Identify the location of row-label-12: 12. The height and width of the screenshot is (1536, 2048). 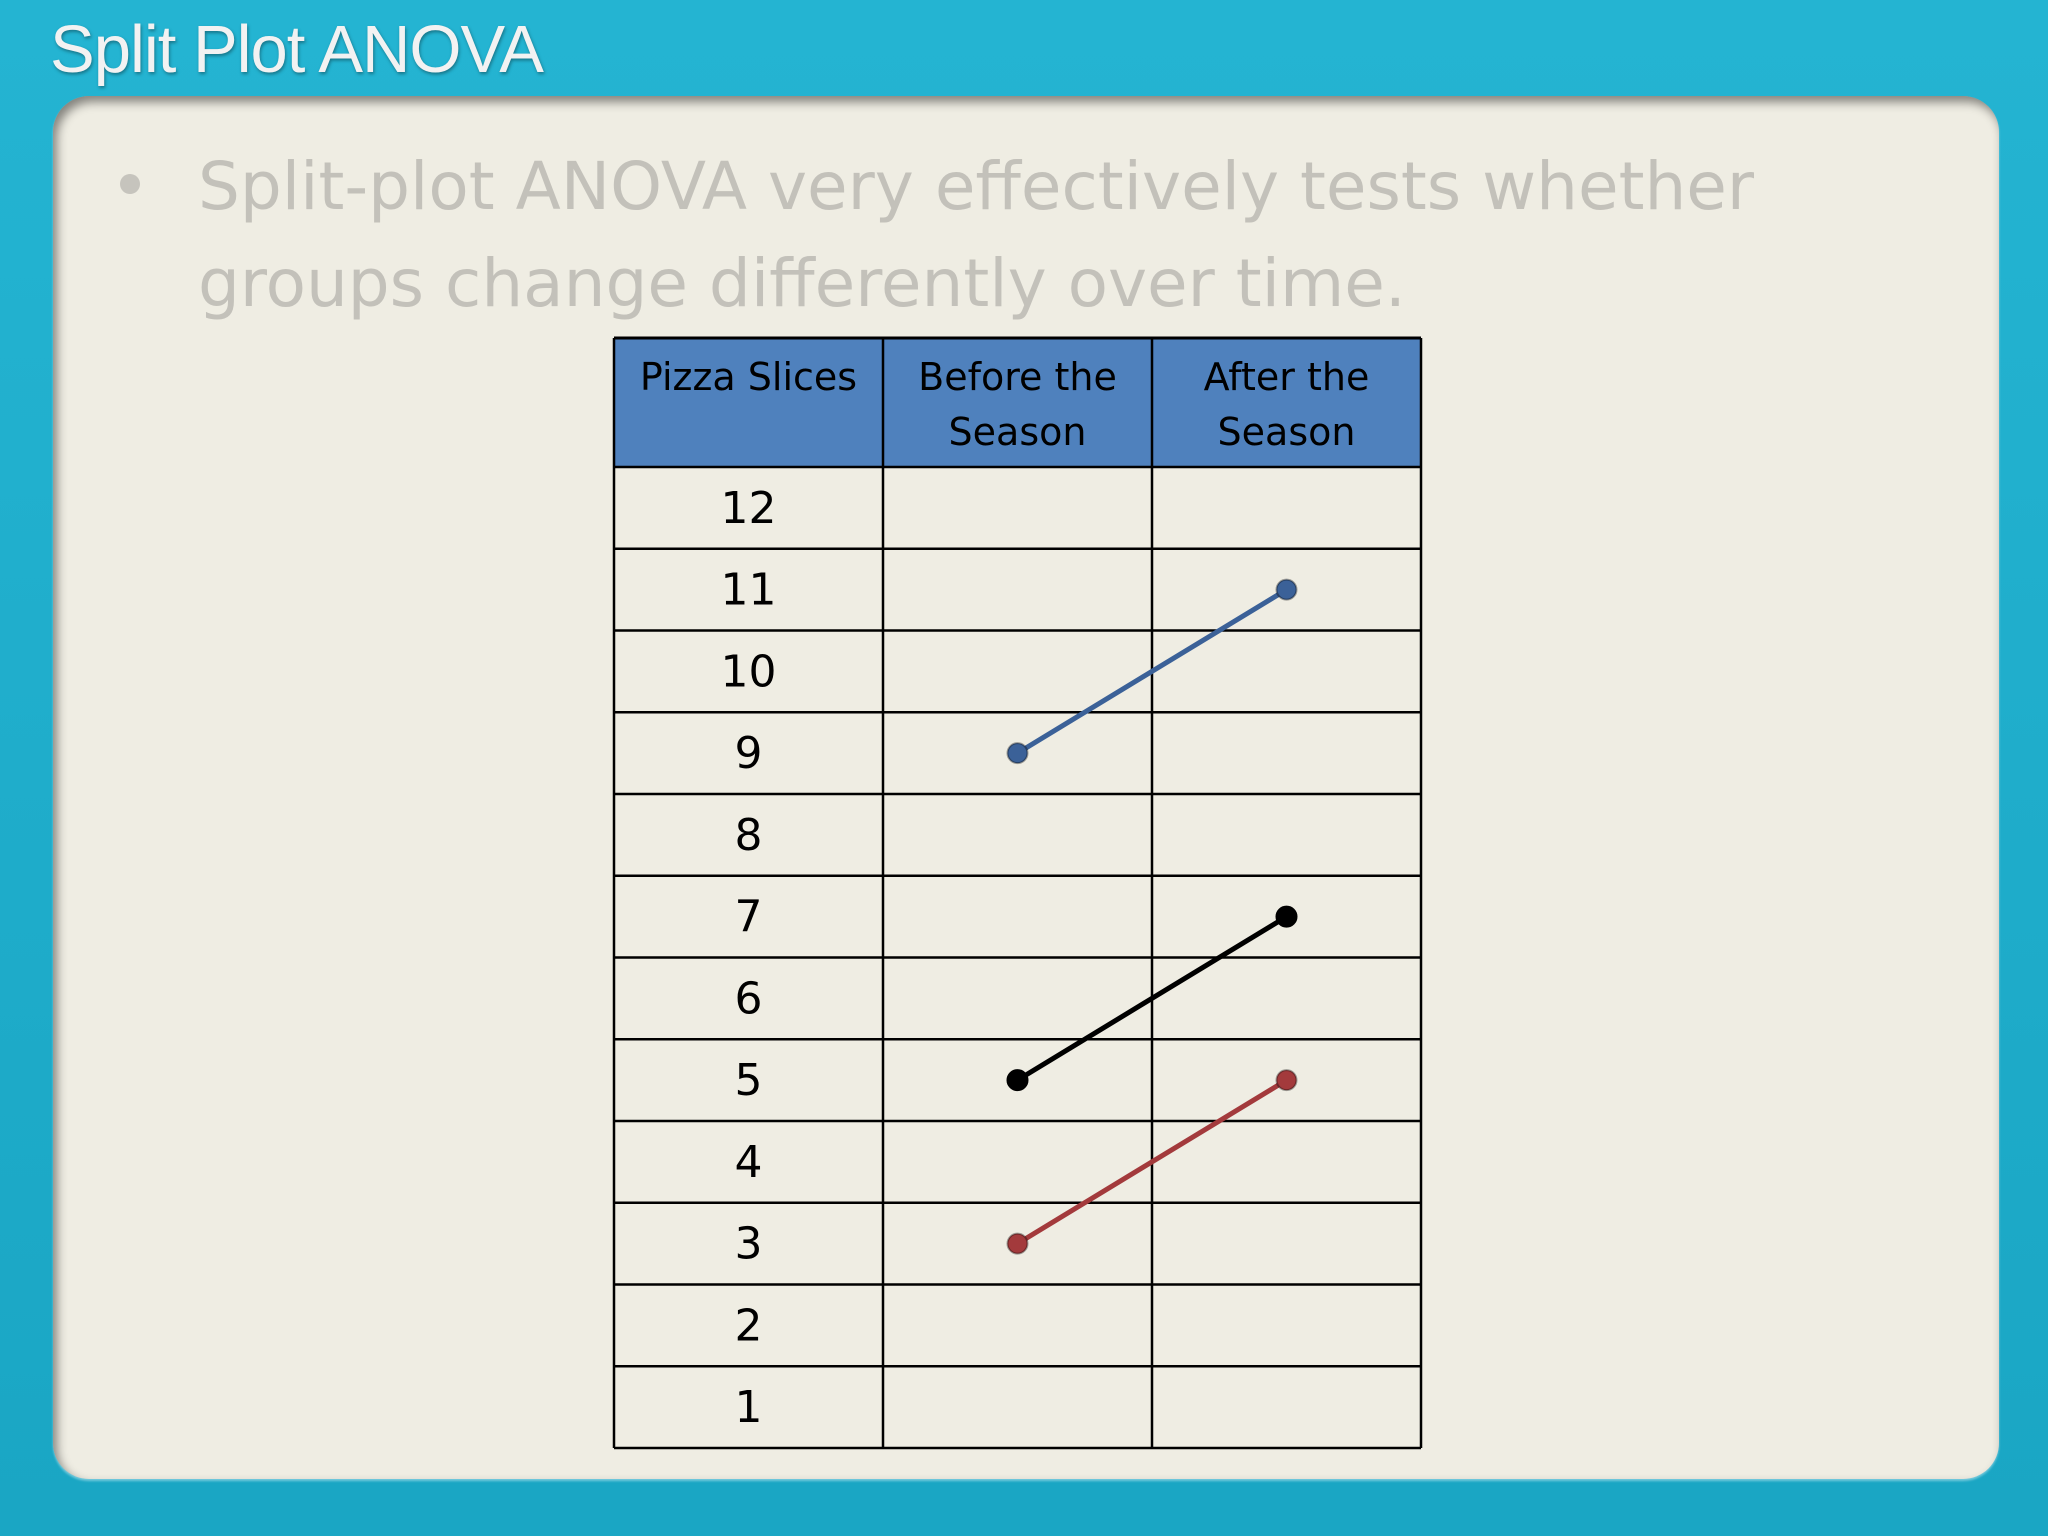
(749, 508).